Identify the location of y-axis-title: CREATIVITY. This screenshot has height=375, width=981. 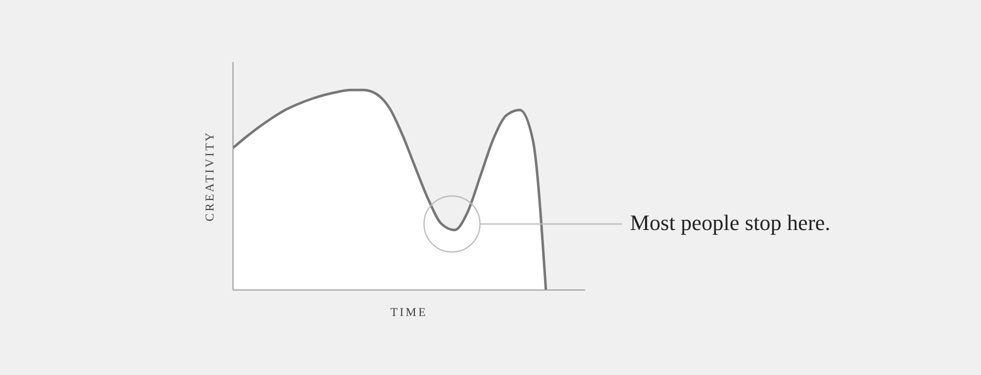
(210, 176).